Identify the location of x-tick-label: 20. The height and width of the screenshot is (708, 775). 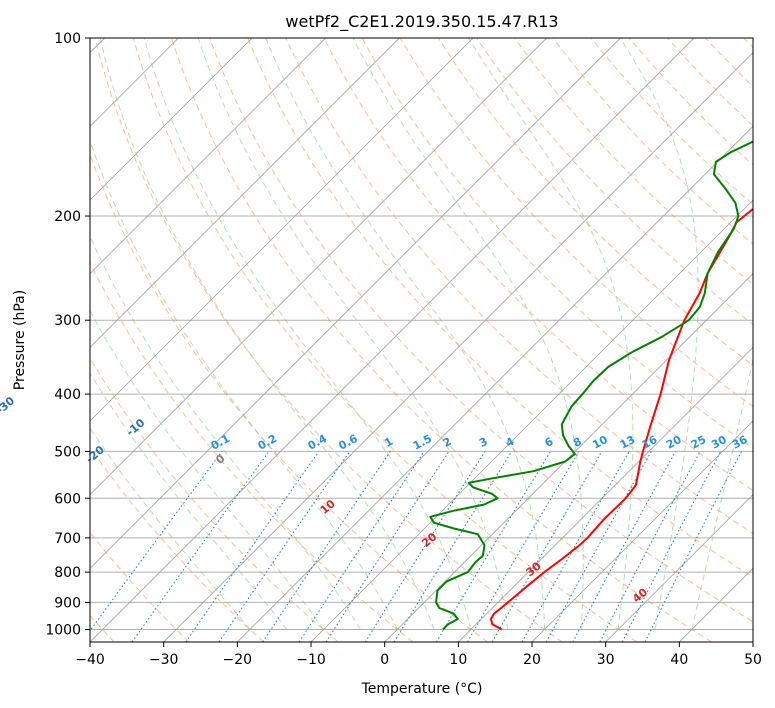
(532, 660).